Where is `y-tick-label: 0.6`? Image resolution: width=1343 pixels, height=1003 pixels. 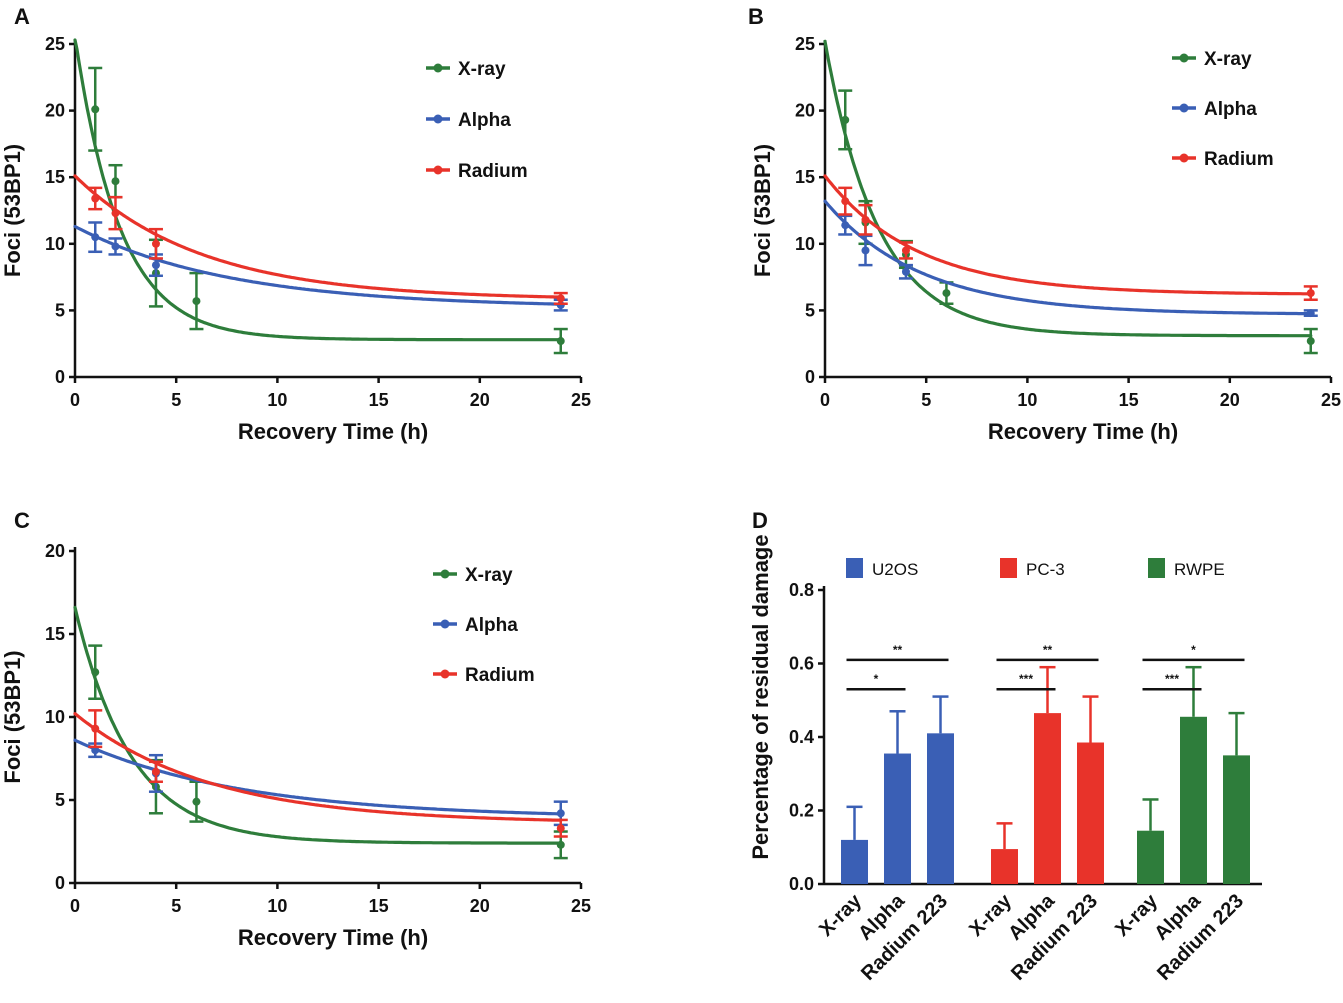 y-tick-label: 0.6 is located at coordinates (801, 664).